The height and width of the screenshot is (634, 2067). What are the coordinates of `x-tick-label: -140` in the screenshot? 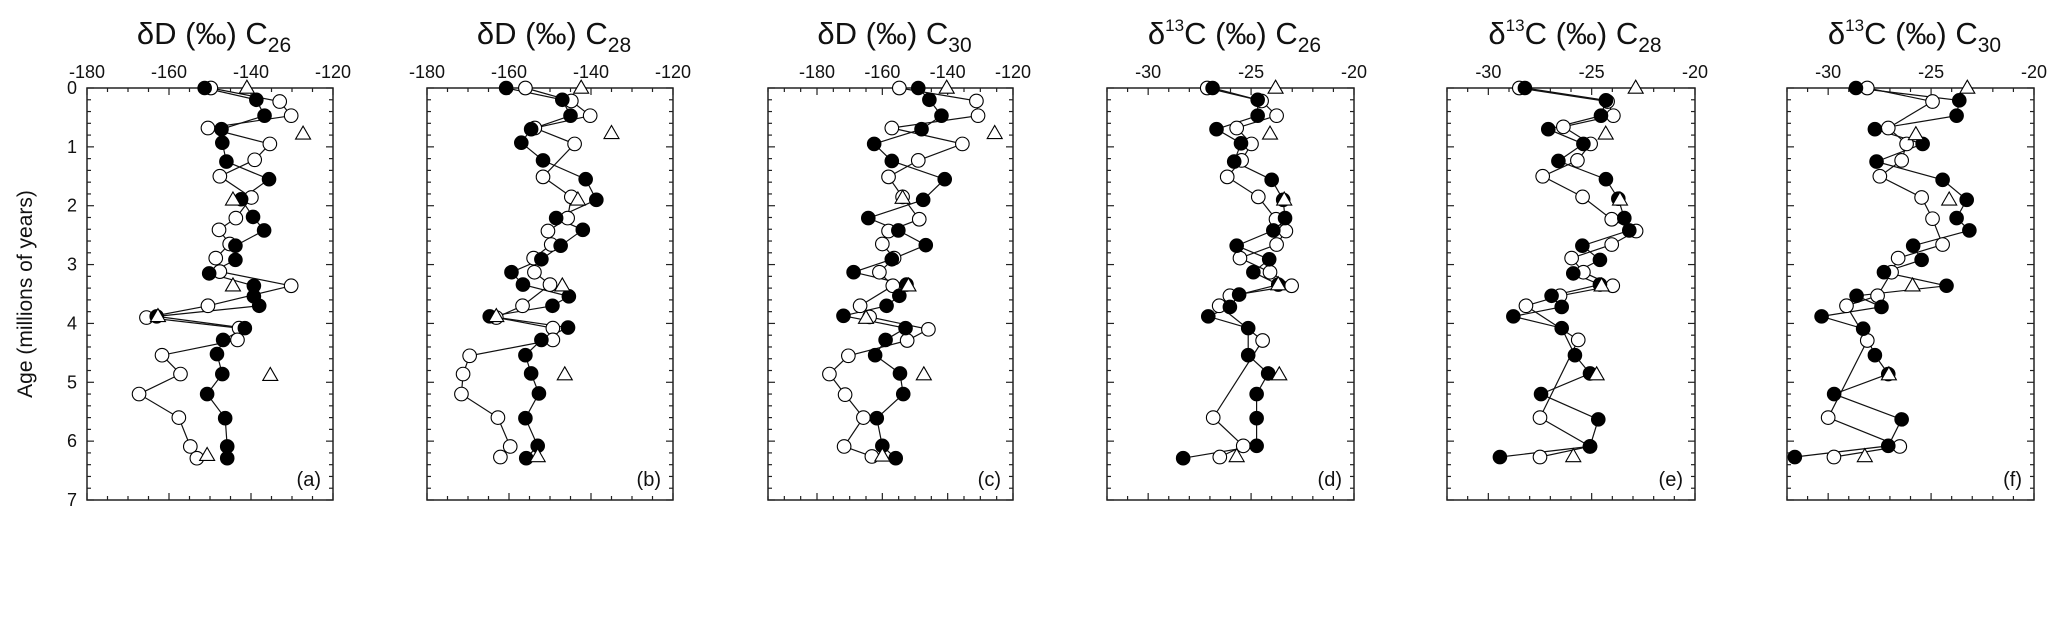 It's located at (948, 72).